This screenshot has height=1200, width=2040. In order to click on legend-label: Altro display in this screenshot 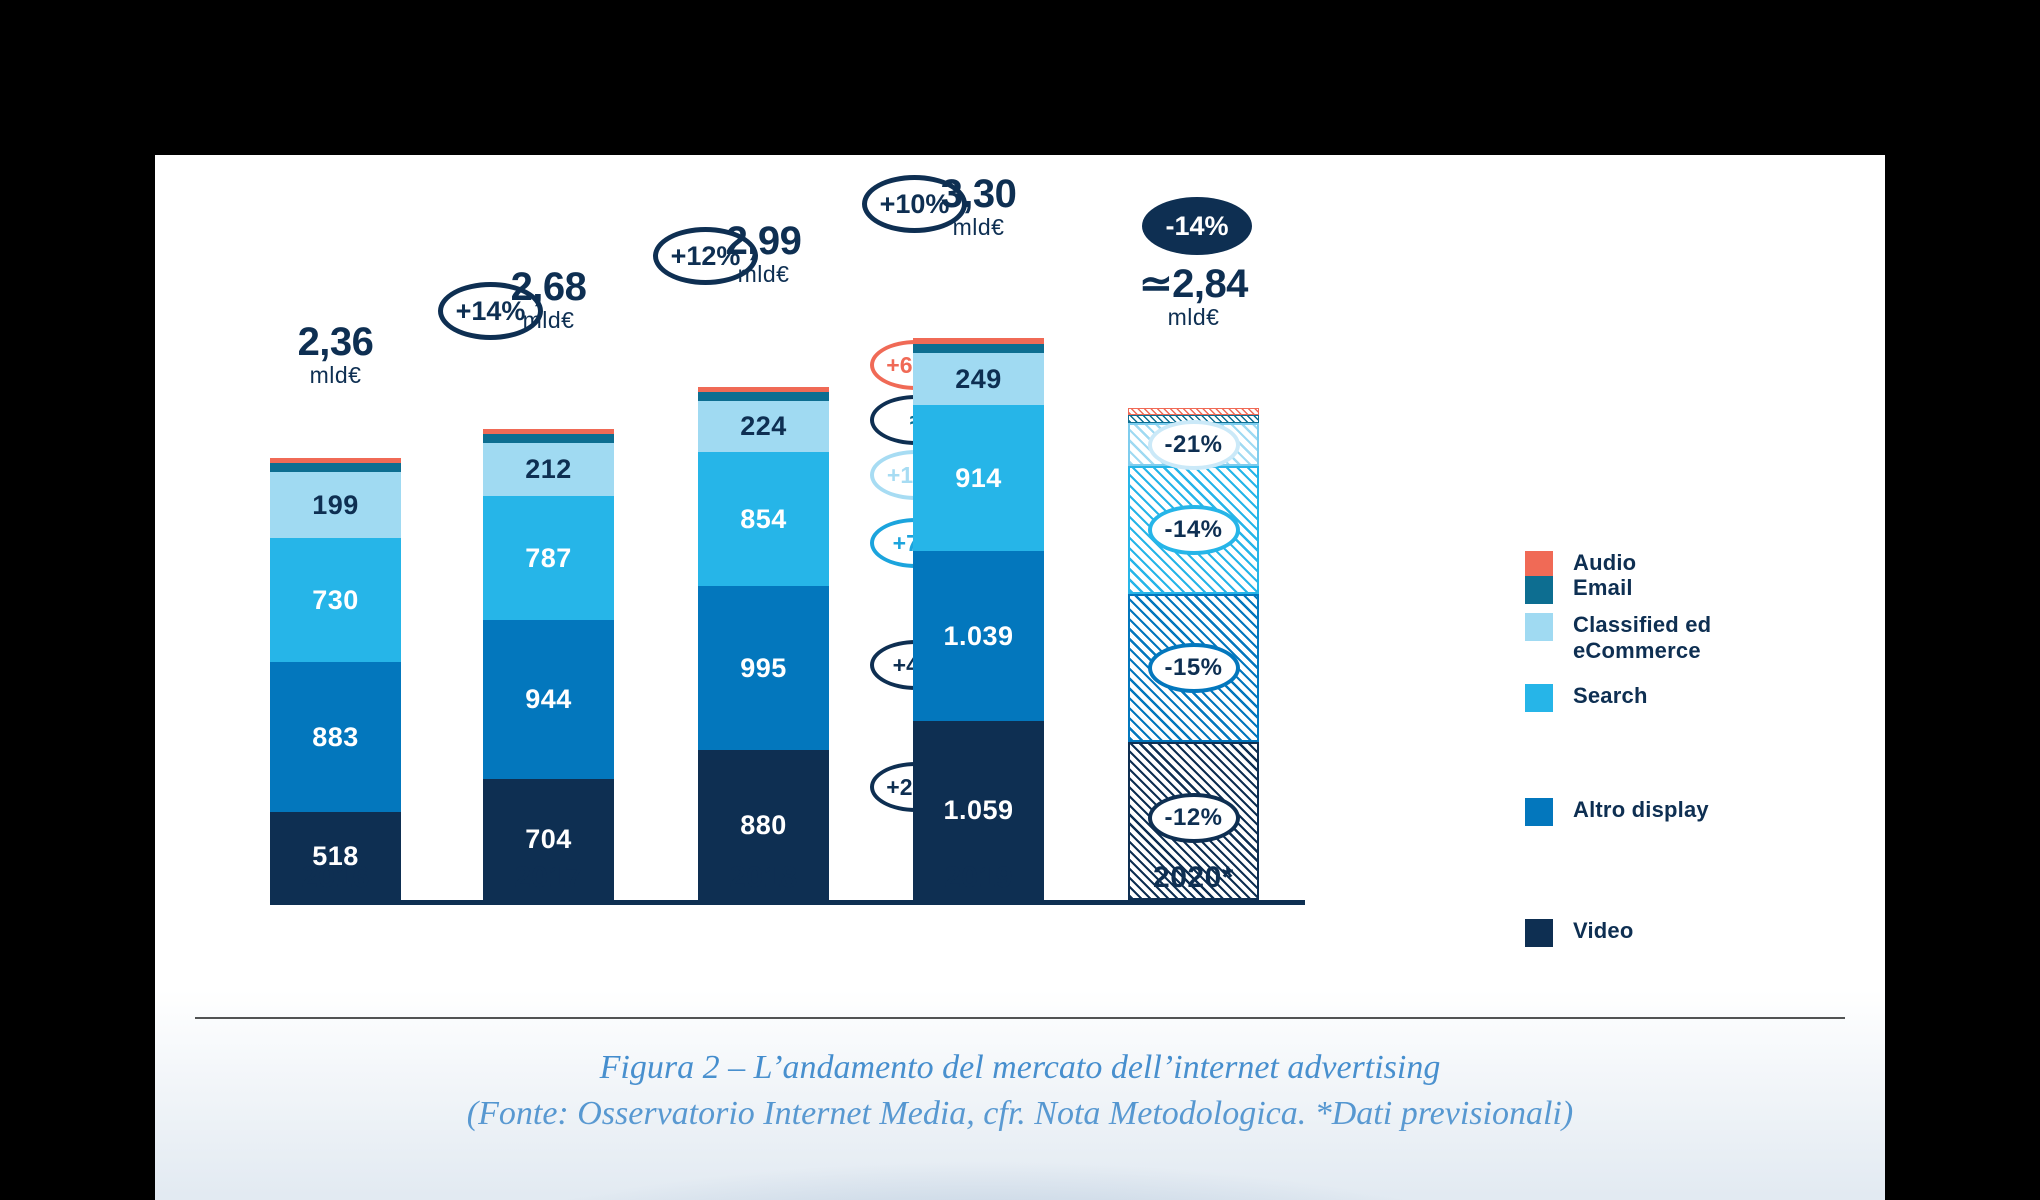, I will do `click(1641, 809)`.